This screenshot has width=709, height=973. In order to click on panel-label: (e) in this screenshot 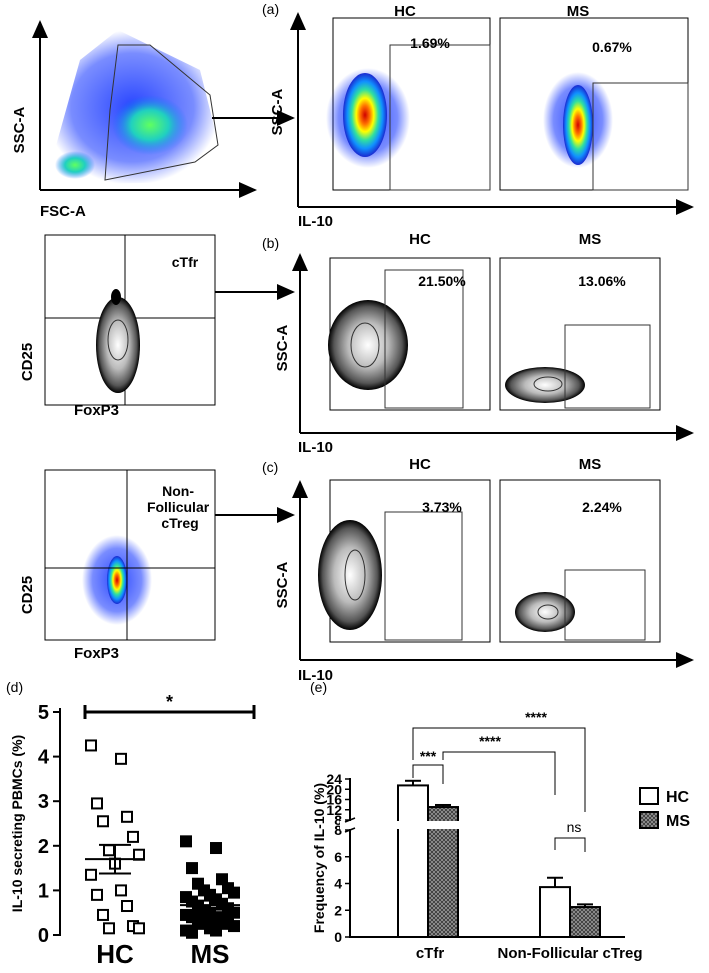, I will do `click(318, 687)`.